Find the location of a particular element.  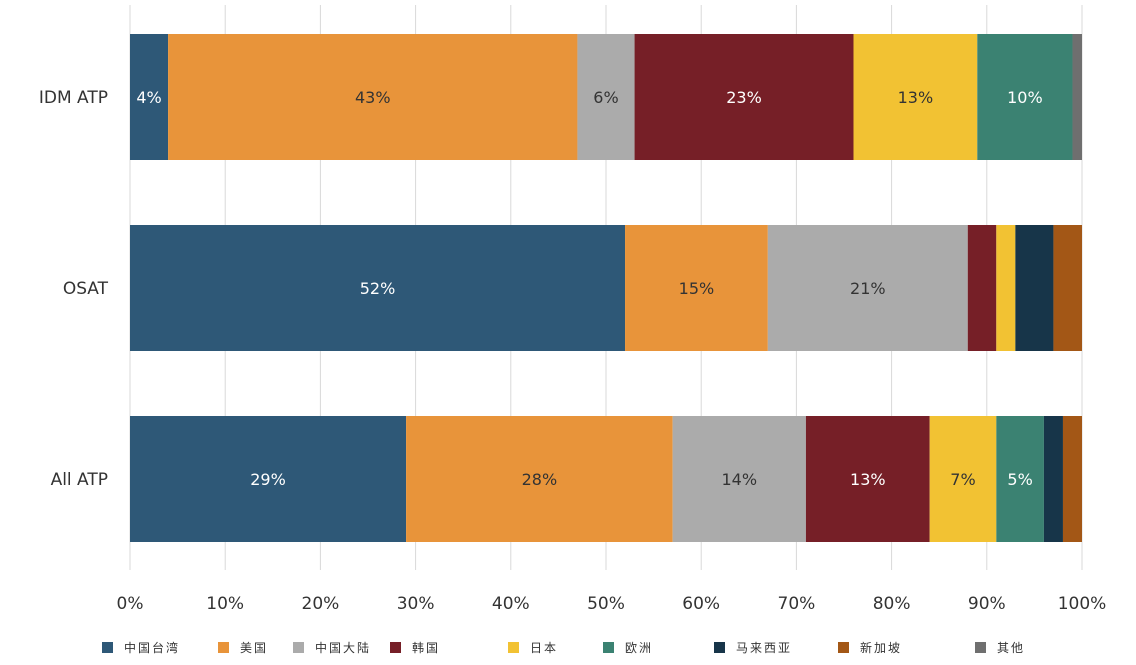

legend-label: 马来西亚 is located at coordinates (764, 648).